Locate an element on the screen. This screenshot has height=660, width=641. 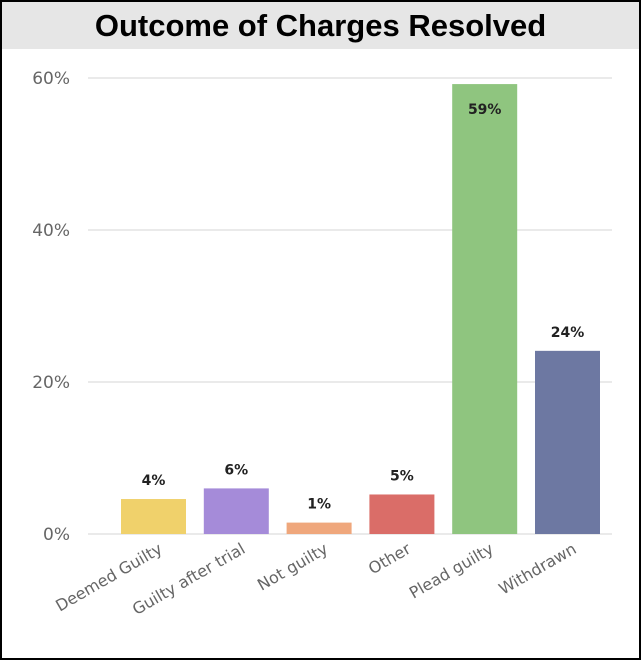
chart-title: Outcome of Charges Resolved is located at coordinates (320, 25).